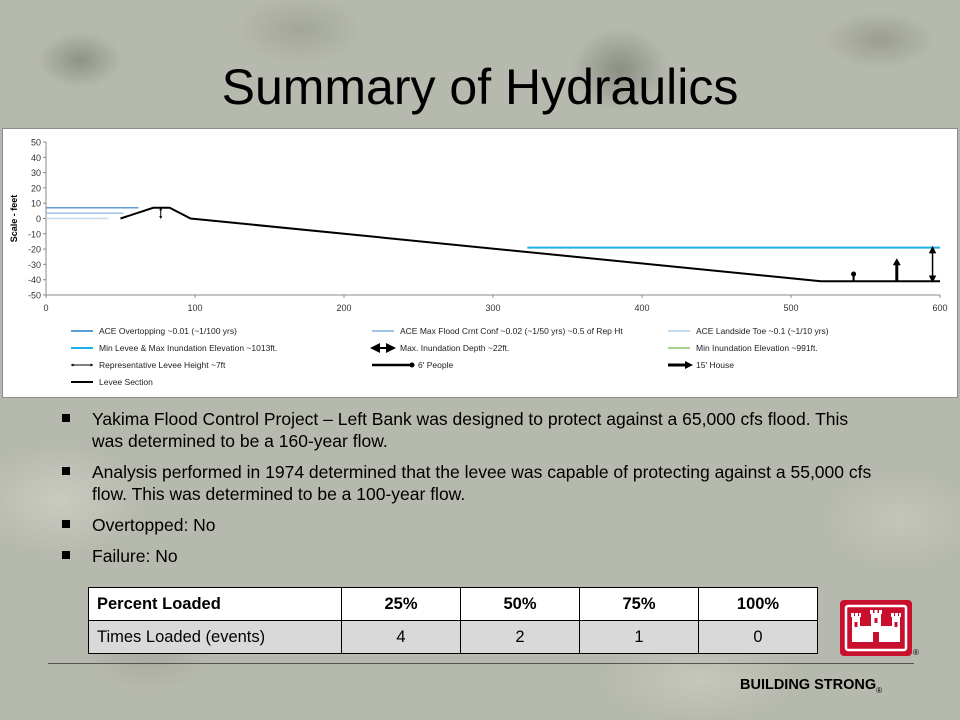  Describe the element at coordinates (168, 331) in the screenshot. I see `legend-label: ACE Overtopping ~0.01 (~1/100 yrs)` at that location.